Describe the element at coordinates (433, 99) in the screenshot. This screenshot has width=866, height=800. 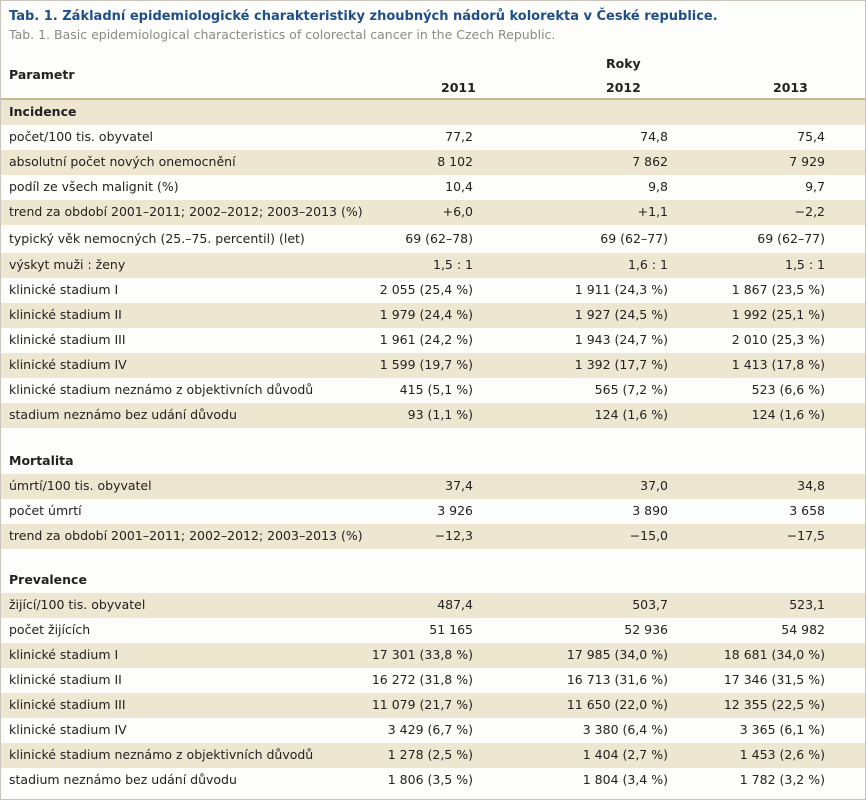
I see `header-rule` at that location.